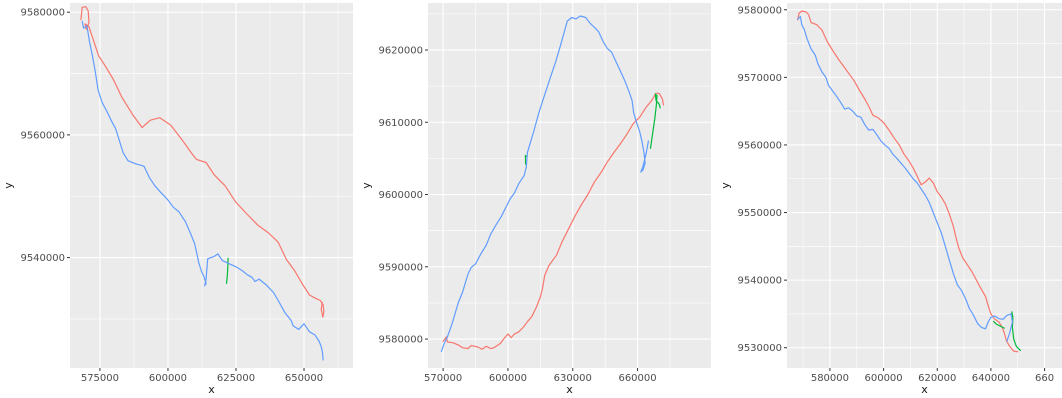 This screenshot has width=1062, height=398. What do you see at coordinates (100, 378) in the screenshot?
I see `x-tick-label: 575000` at bounding box center [100, 378].